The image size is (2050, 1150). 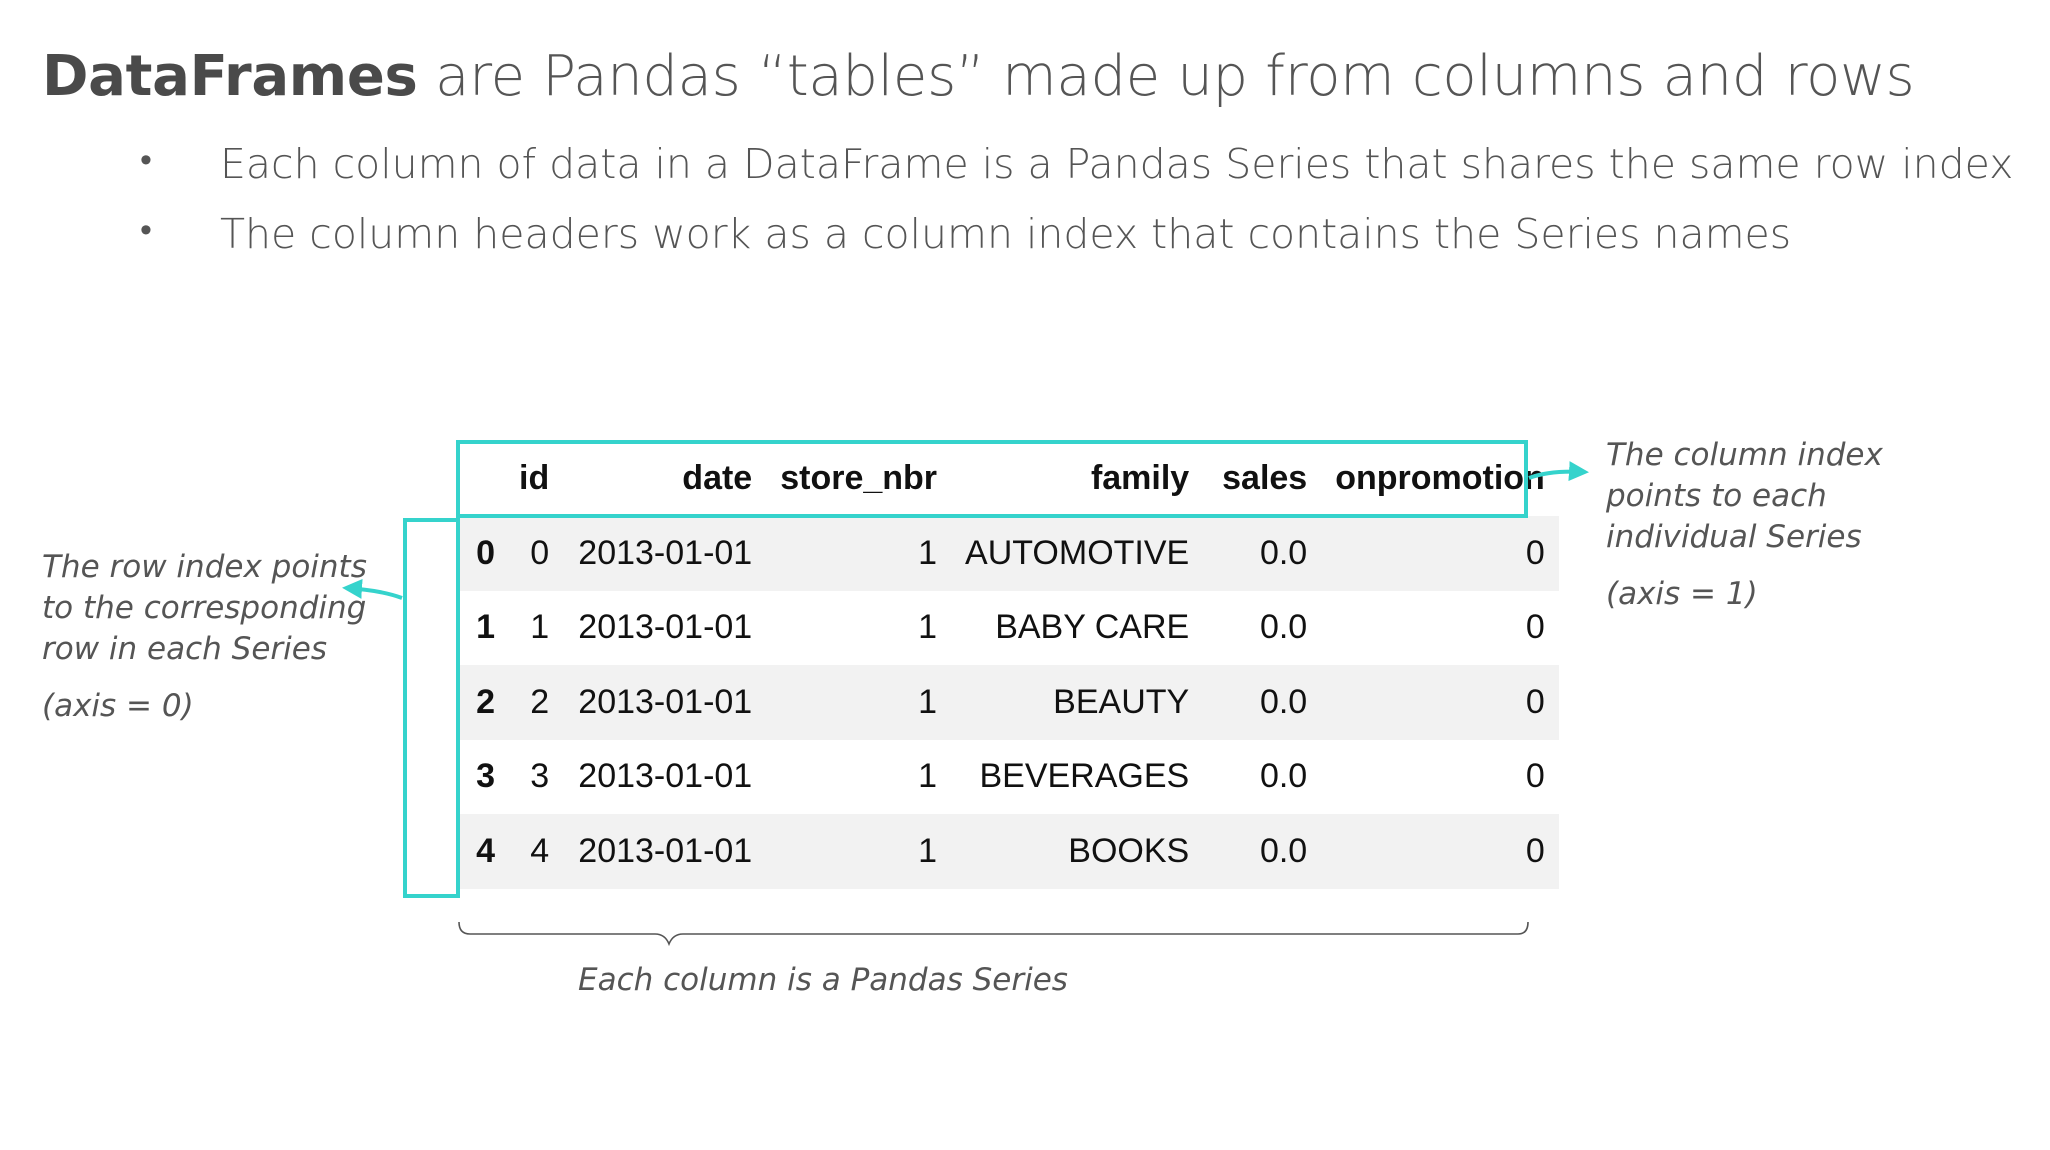 What do you see at coordinates (485, 627) in the screenshot?
I see `row-index: 1` at bounding box center [485, 627].